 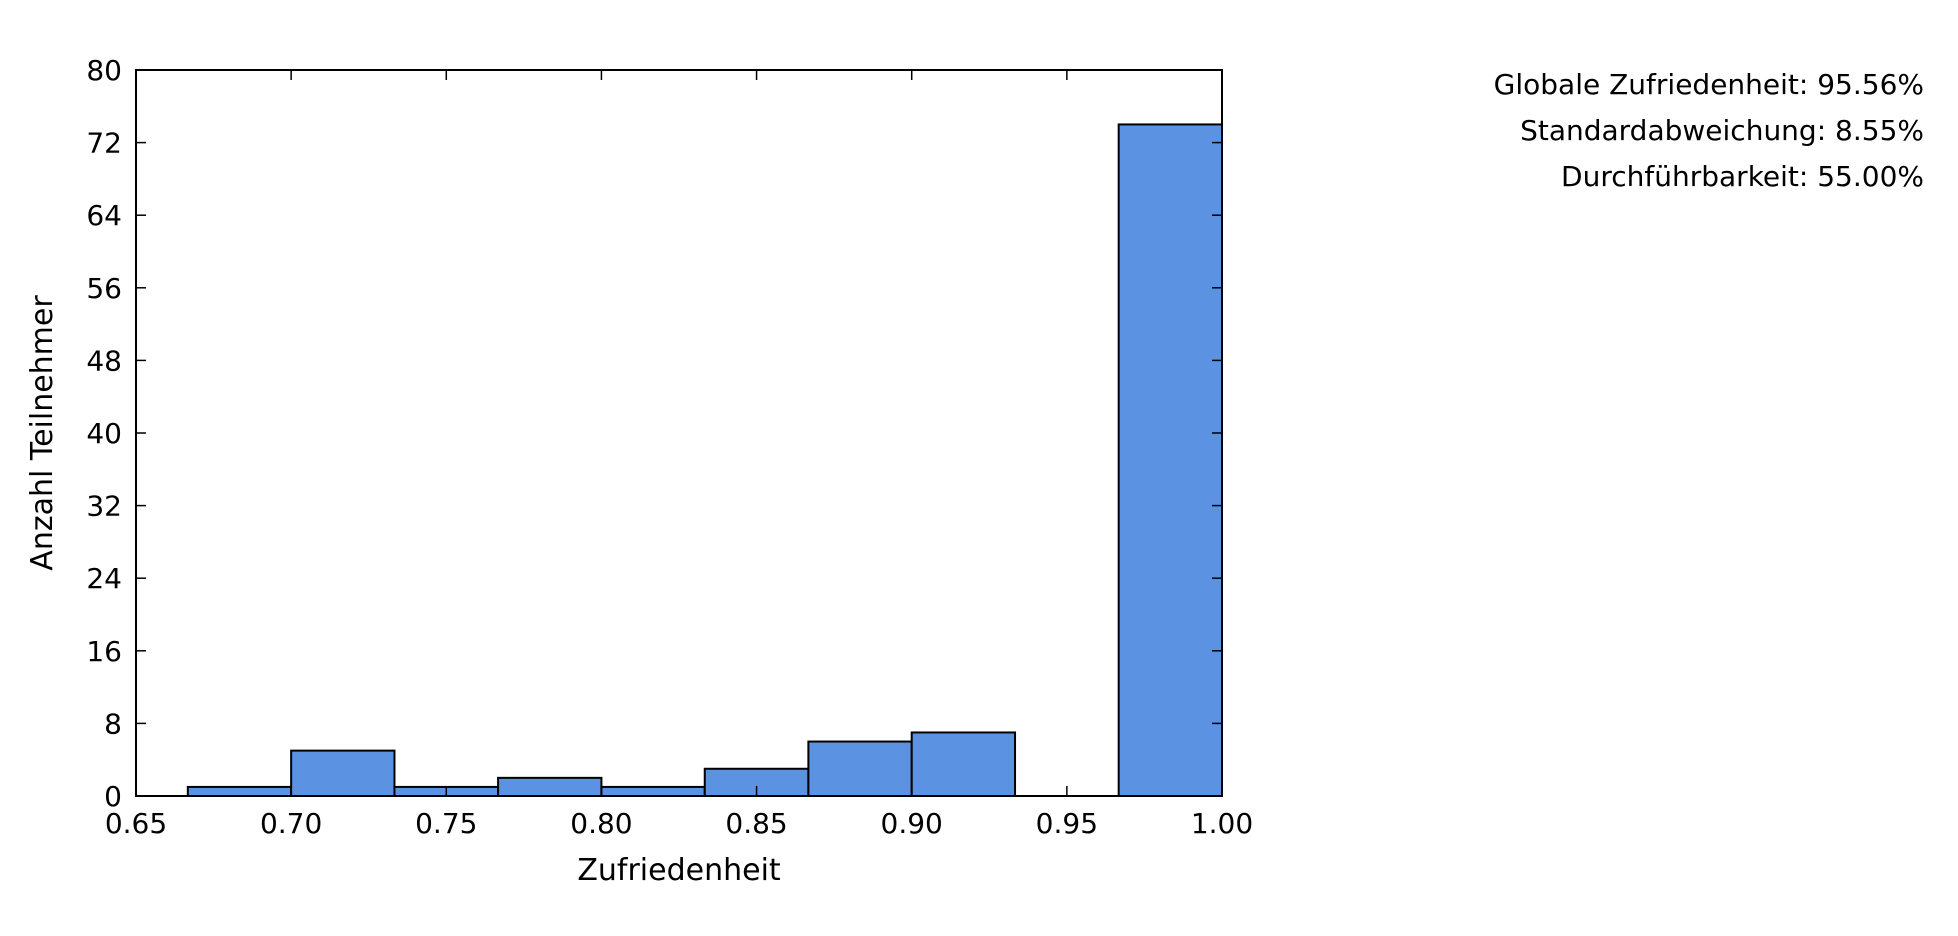 What do you see at coordinates (104, 70) in the screenshot?
I see `y-tick-label-10: 80` at bounding box center [104, 70].